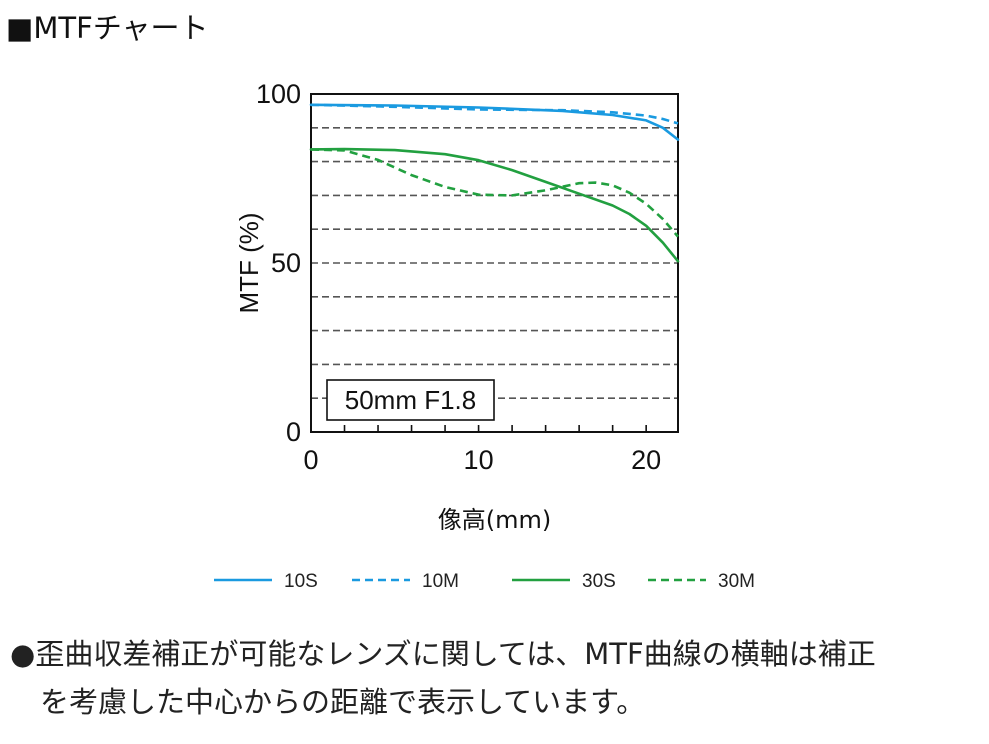  Describe the element at coordinates (278, 94) in the screenshot. I see `y-tick-label: 100` at that location.